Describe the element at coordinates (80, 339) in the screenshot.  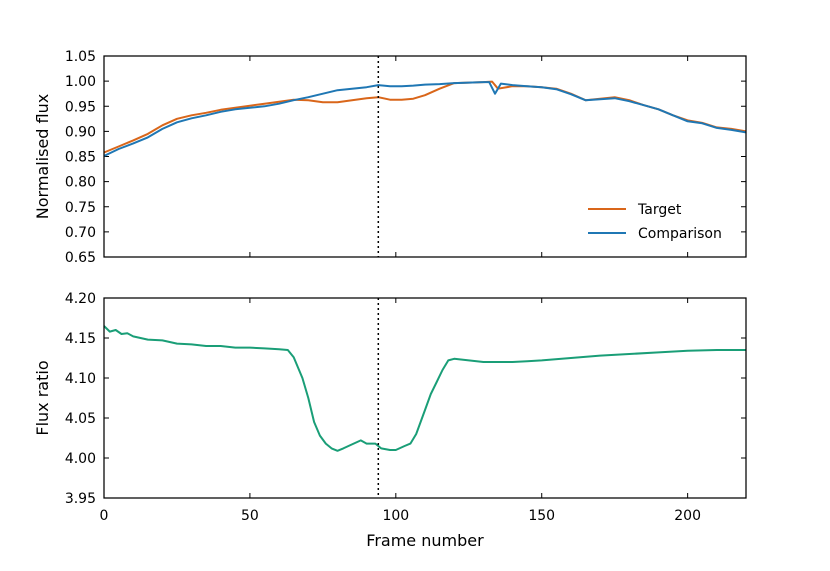
I see `bottom-y-tick-label: 4.15` at that location.